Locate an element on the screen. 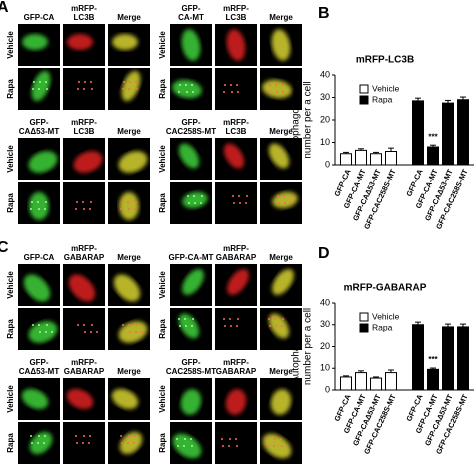 The image size is (474, 474). y-tick-label: 40 is located at coordinates (325, 74).